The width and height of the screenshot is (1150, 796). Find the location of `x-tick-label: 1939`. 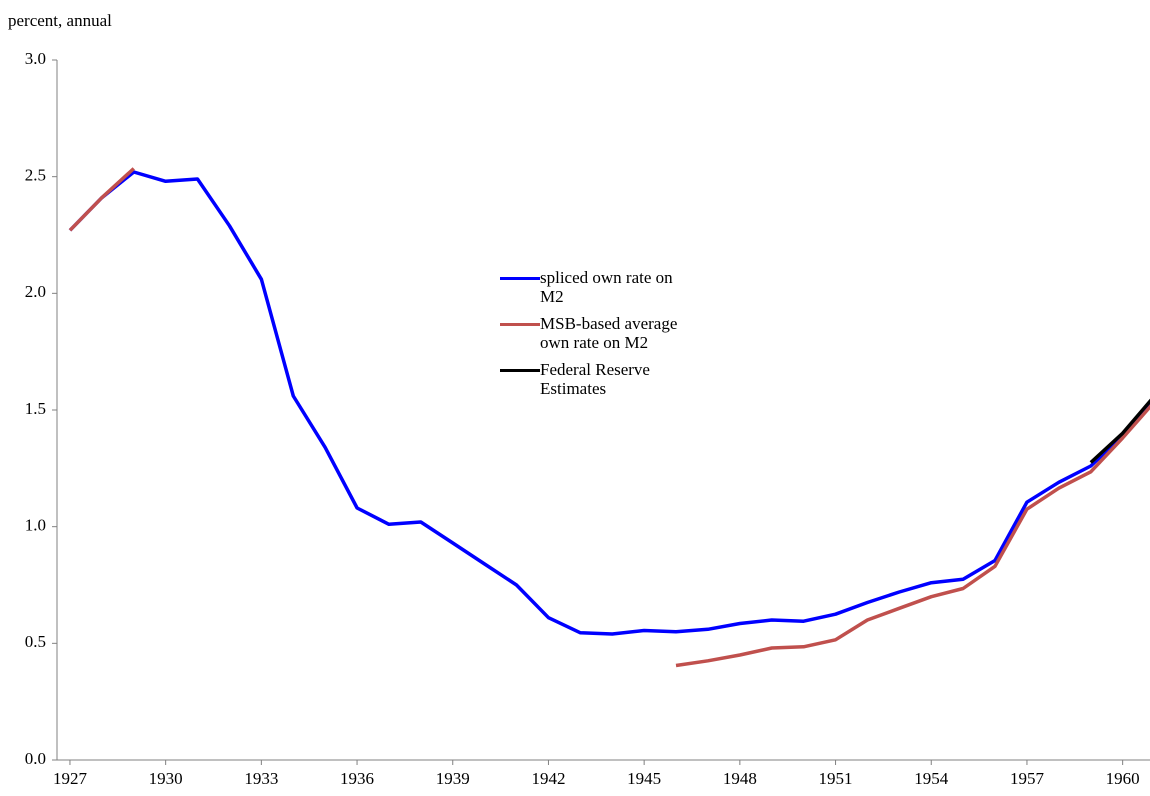

x-tick-label: 1939 is located at coordinates (453, 778).